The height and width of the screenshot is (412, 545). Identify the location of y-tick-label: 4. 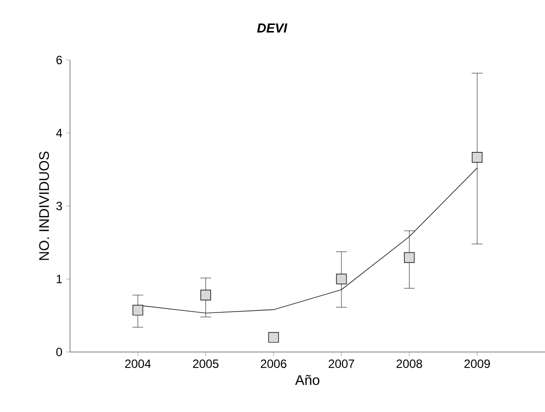
(59, 133).